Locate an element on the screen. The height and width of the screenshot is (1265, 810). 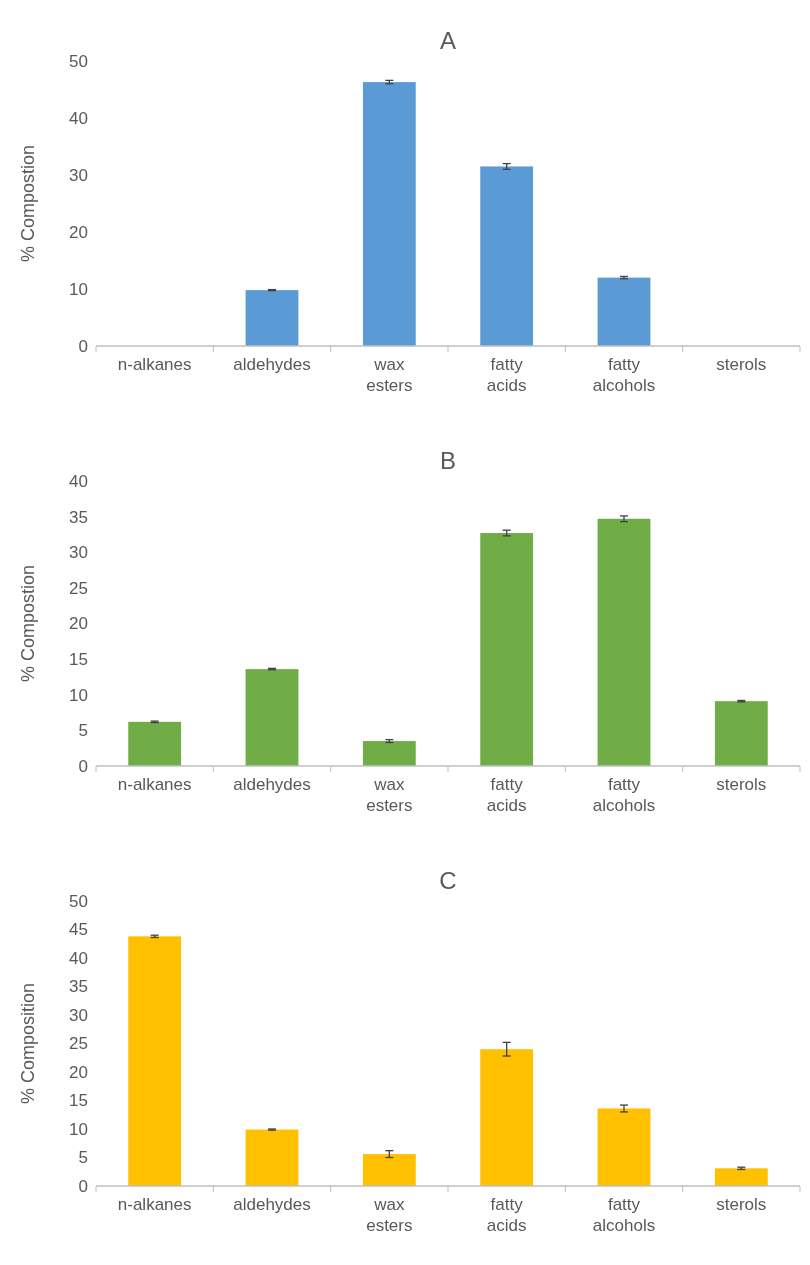
chart-title: B is located at coordinates (448, 460).